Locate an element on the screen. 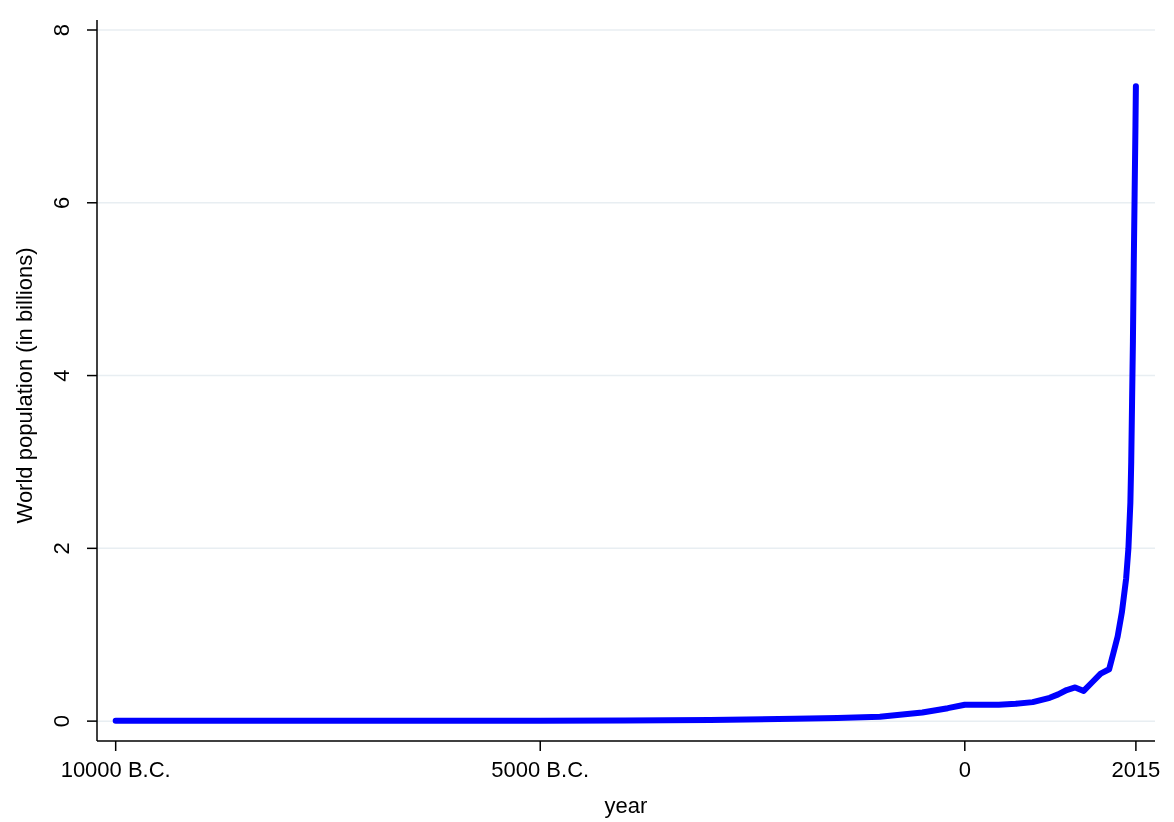 The width and height of the screenshot is (1174, 822). y-tick-label: 0 is located at coordinates (61, 721).